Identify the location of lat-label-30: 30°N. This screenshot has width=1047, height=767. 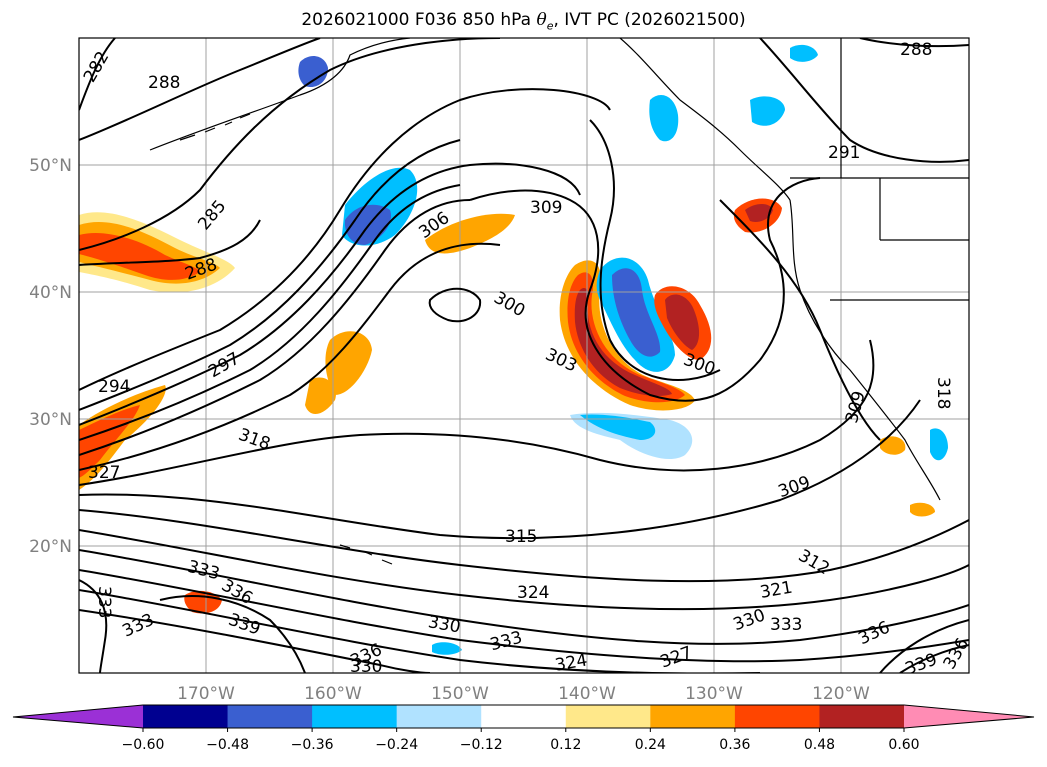
(50, 420).